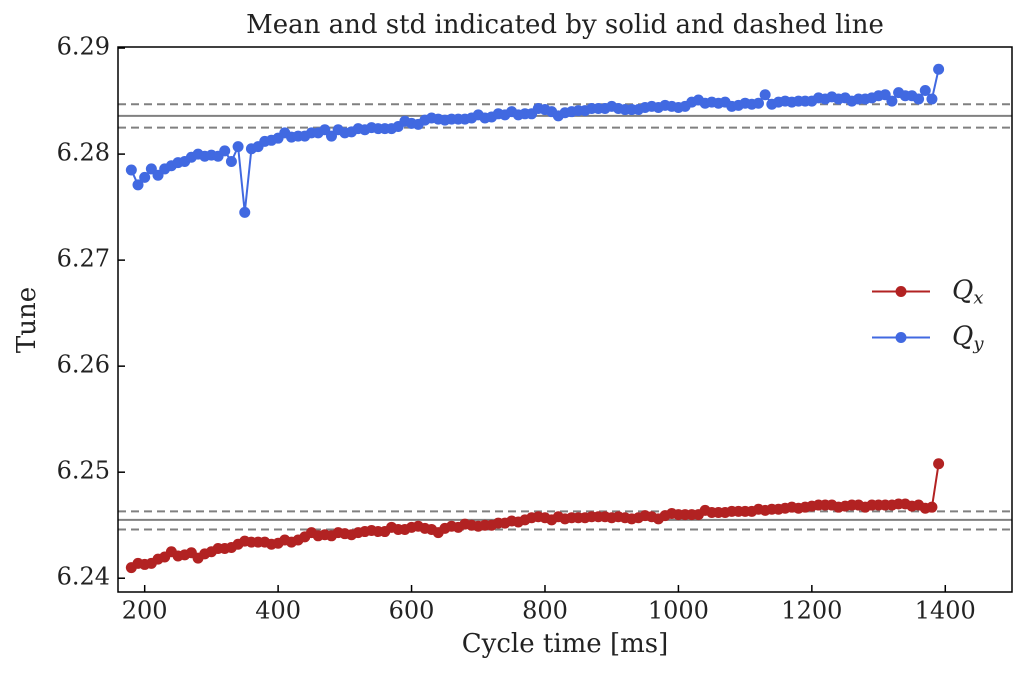 The height and width of the screenshot is (674, 1025). What do you see at coordinates (83, 365) in the screenshot?
I see `y-tick-label: 6.26` at bounding box center [83, 365].